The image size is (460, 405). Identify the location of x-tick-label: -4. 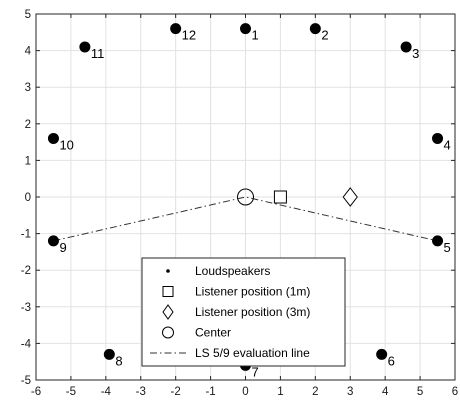
(106, 392).